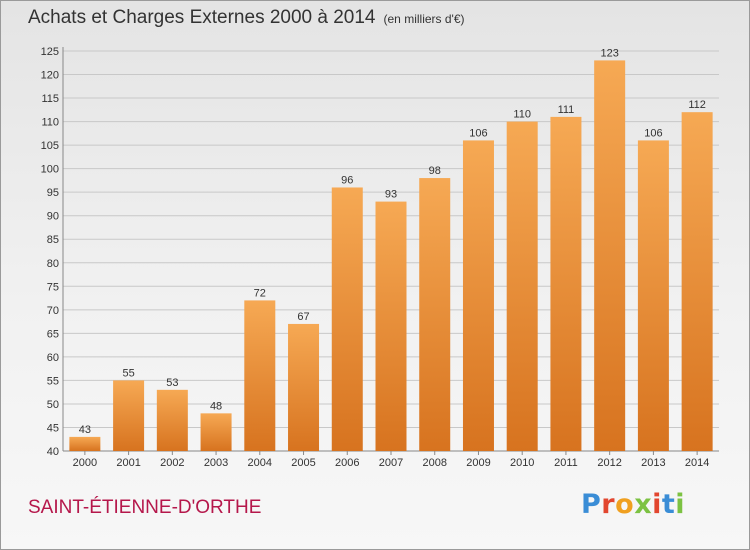  What do you see at coordinates (128, 373) in the screenshot?
I see `data-label-2001: 55` at bounding box center [128, 373].